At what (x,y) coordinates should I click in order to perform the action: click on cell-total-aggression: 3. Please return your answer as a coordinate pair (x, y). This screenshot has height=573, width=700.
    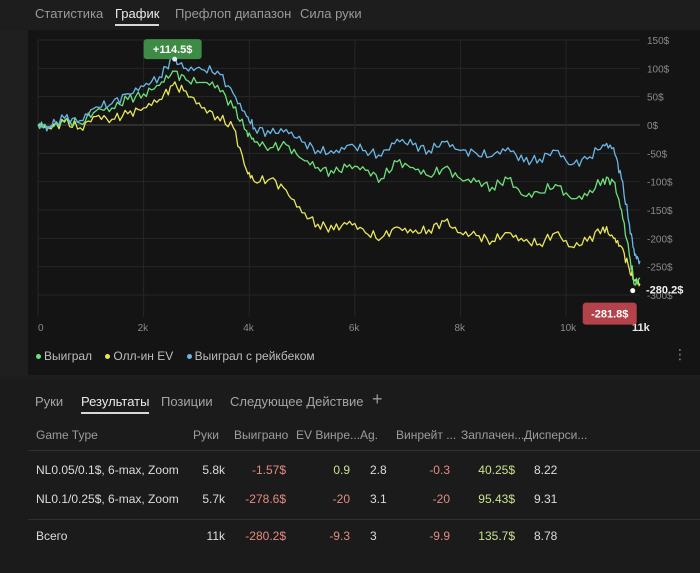
    Looking at the image, I should click on (373, 536).